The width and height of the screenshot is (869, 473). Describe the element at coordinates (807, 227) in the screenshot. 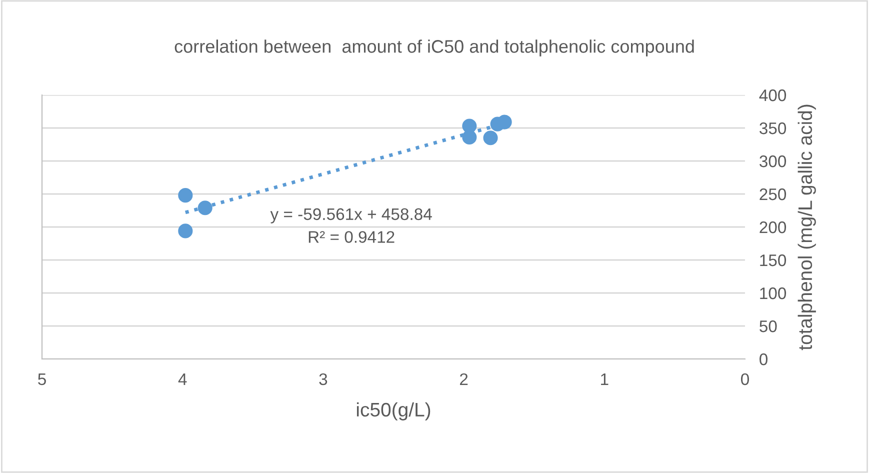

I see `y-axis-title: totalphenol (mg/L gallic acid)` at that location.